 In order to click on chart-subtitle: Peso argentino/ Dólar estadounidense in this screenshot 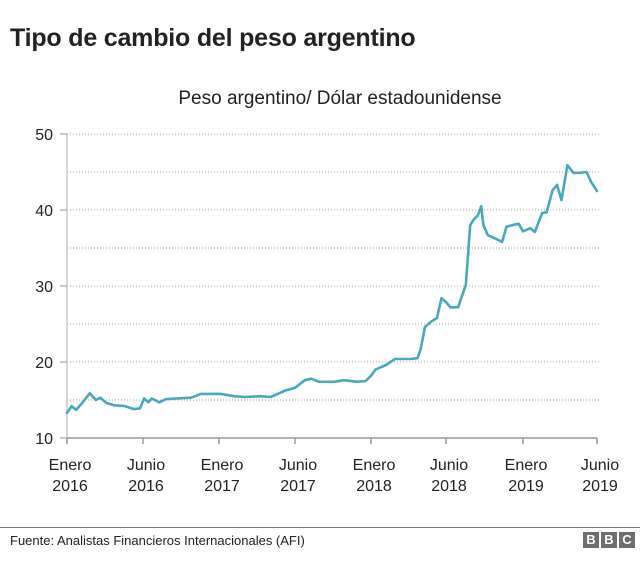, I will do `click(340, 98)`.